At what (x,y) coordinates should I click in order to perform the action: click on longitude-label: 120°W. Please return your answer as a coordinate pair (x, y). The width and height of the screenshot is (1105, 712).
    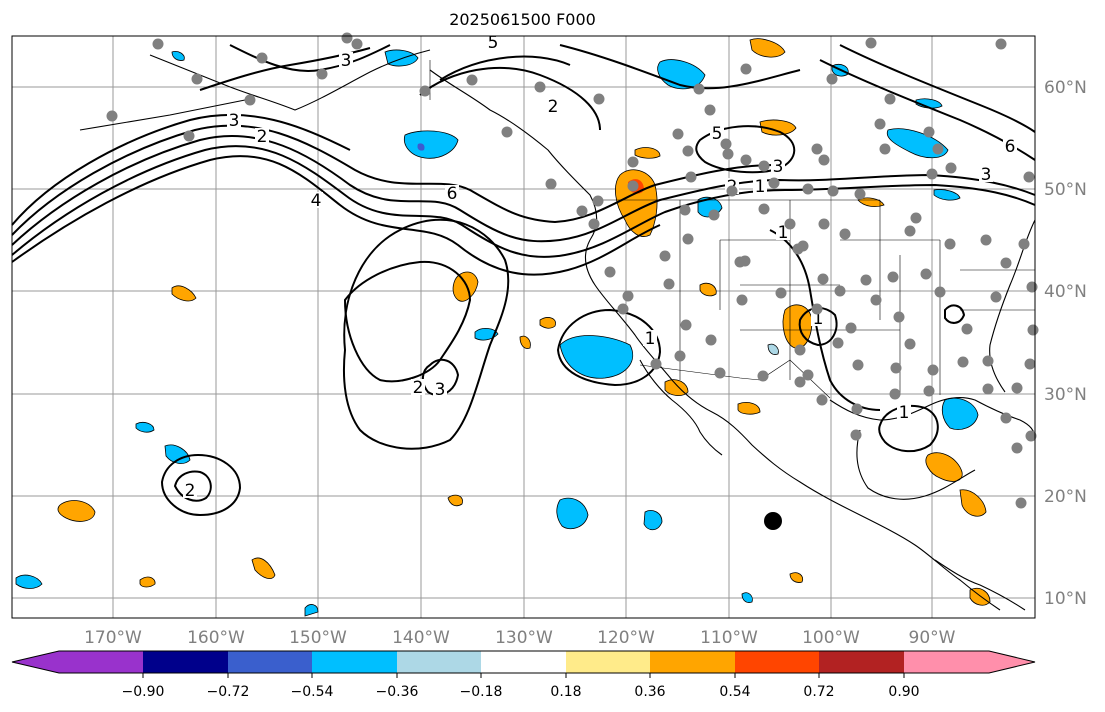
    Looking at the image, I should click on (626, 638).